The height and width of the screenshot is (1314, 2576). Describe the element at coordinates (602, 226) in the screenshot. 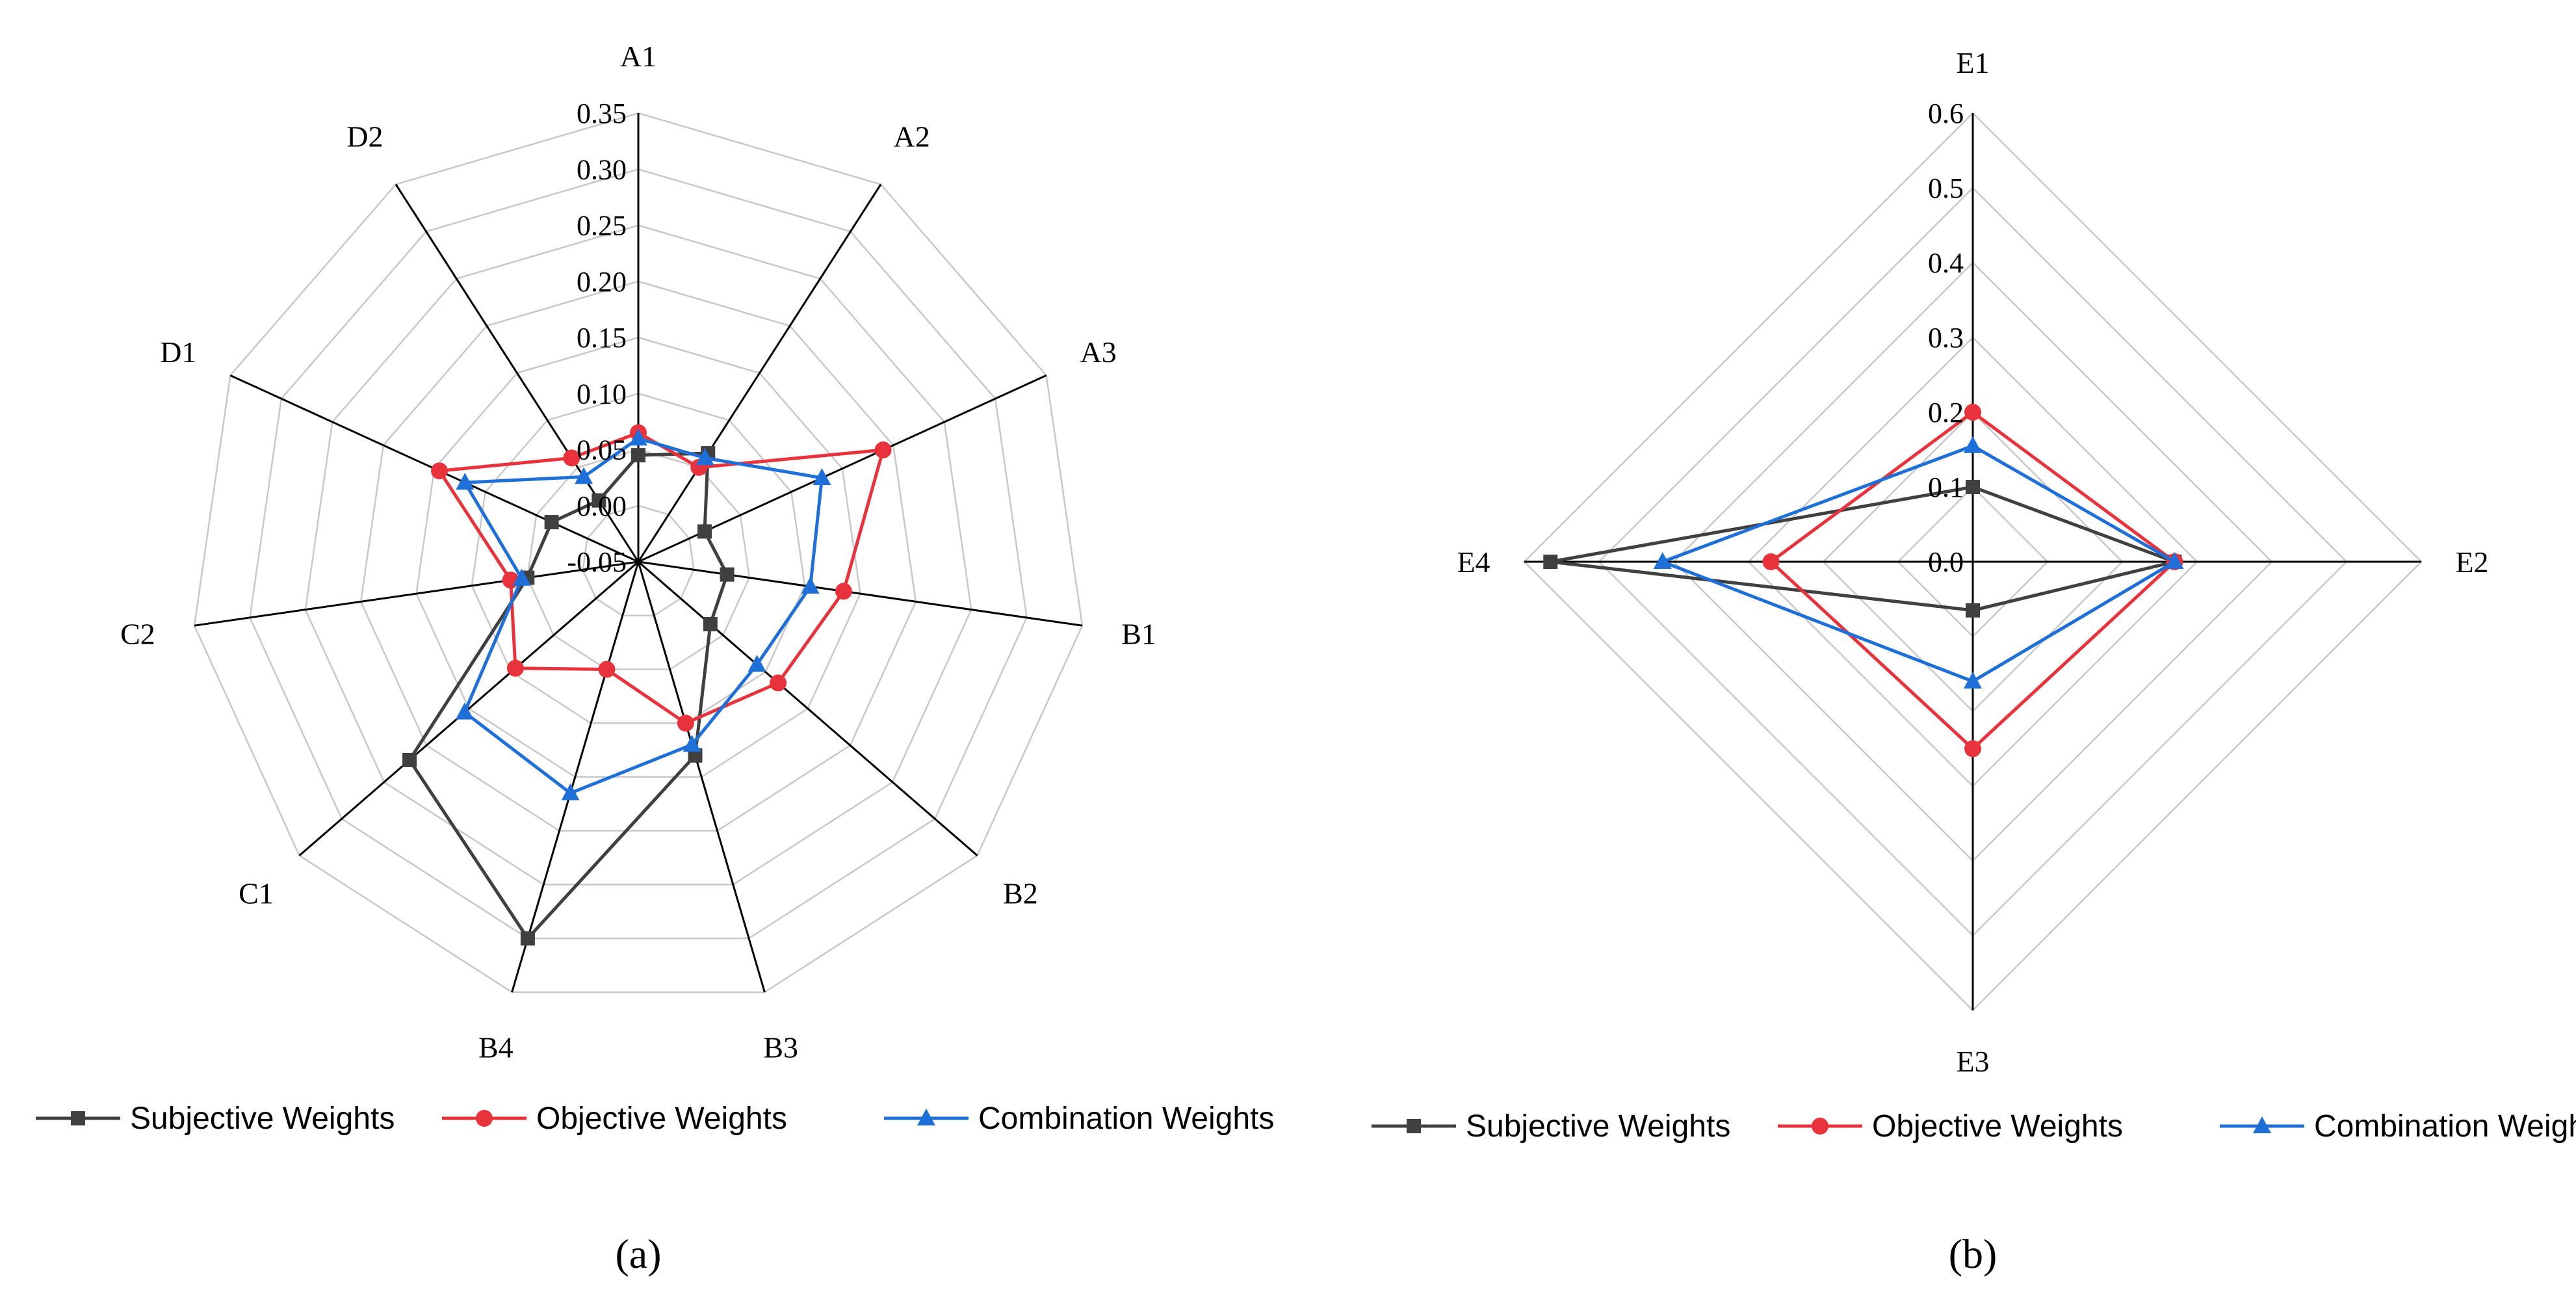

I see `radial-tick-label: 0.25` at that location.